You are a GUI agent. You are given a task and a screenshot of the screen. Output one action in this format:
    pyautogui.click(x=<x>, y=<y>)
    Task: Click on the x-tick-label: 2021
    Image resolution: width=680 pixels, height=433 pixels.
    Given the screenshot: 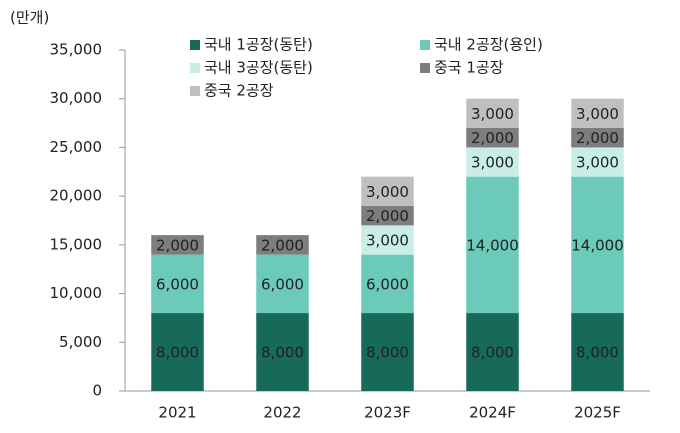 What is the action you would take?
    pyautogui.click(x=177, y=413)
    